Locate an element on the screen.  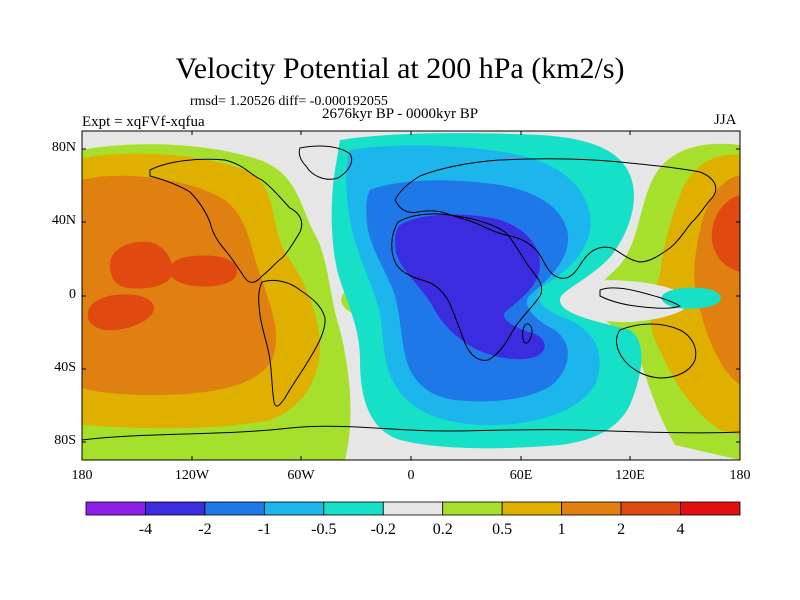
colorbar-label: -0.2 is located at coordinates (383, 529).